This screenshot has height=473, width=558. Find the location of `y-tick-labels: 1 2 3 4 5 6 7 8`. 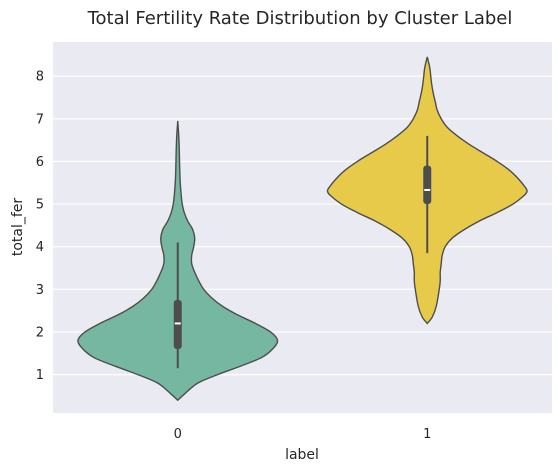

y-tick-labels: 1 2 3 4 5 6 7 8 is located at coordinates (40, 227).